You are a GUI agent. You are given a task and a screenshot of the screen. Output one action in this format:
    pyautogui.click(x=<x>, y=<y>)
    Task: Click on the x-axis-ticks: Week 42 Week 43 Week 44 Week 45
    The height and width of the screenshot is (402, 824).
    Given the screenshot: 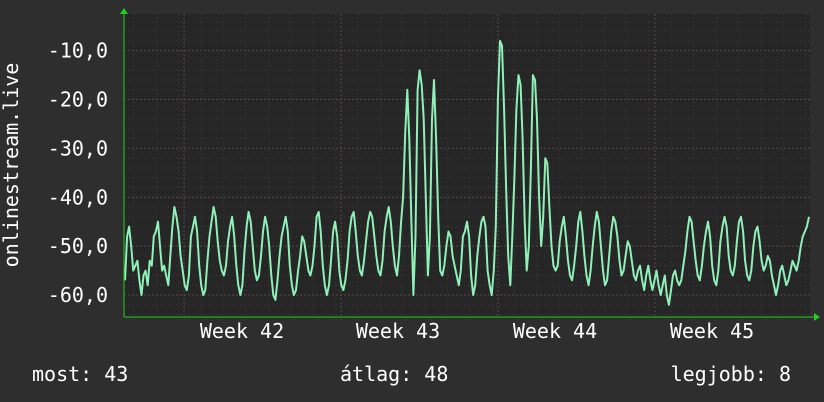 What is the action you would take?
    pyautogui.click(x=477, y=331)
    